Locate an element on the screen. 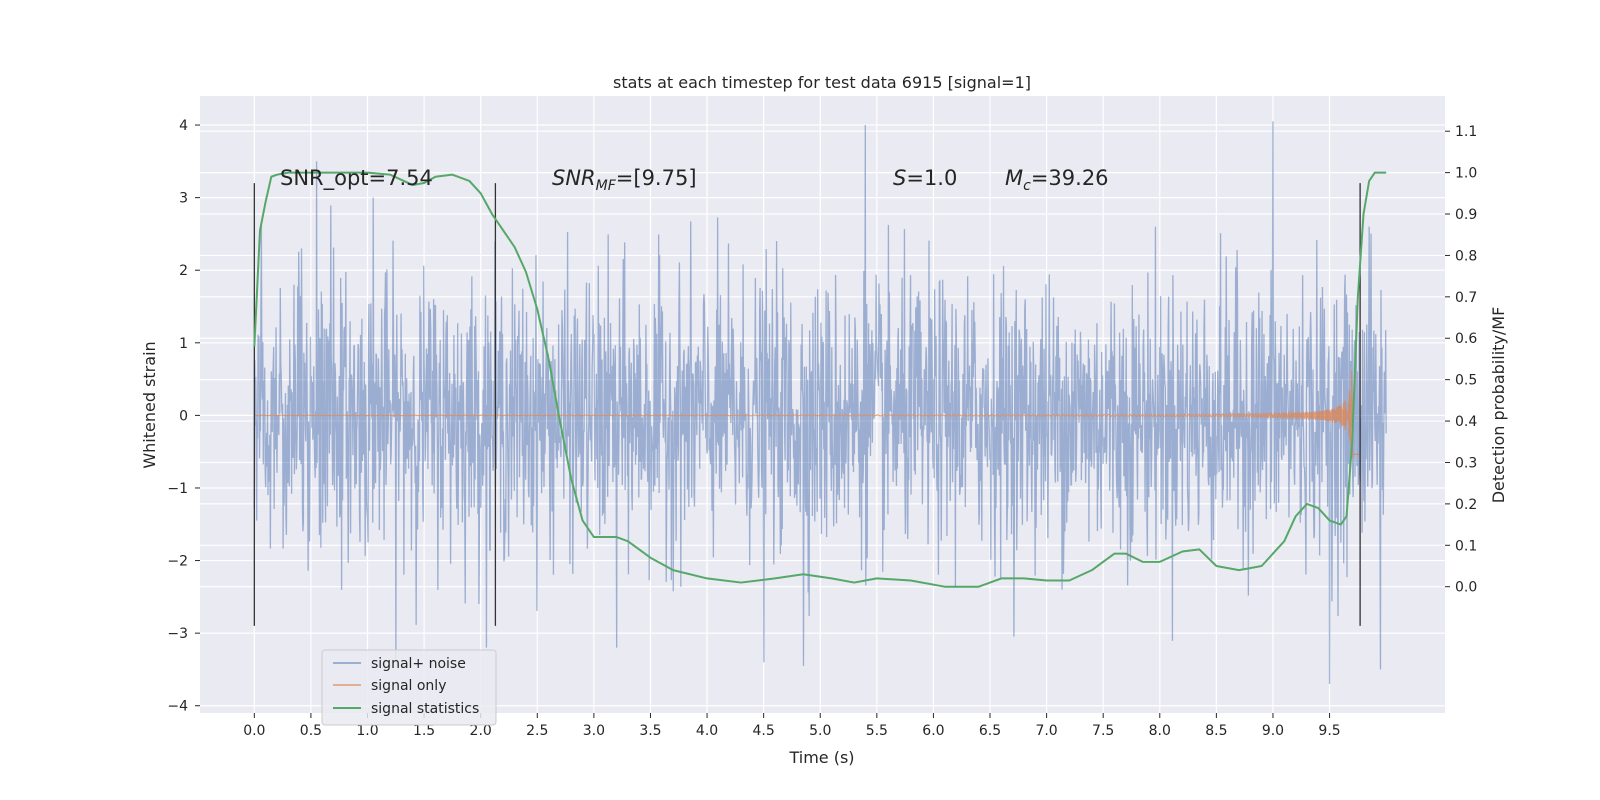 This screenshot has width=1600, height=800. y-right-tick-label: 0.1 is located at coordinates (1466, 546).